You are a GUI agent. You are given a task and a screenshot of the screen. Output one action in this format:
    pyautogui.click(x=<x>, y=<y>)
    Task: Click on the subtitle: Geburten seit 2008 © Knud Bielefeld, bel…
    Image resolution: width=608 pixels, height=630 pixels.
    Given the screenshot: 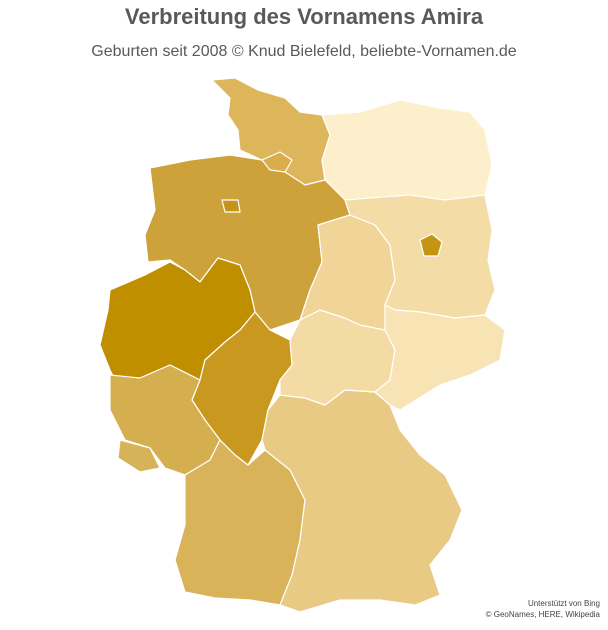 What is the action you would take?
    pyautogui.click(x=304, y=51)
    